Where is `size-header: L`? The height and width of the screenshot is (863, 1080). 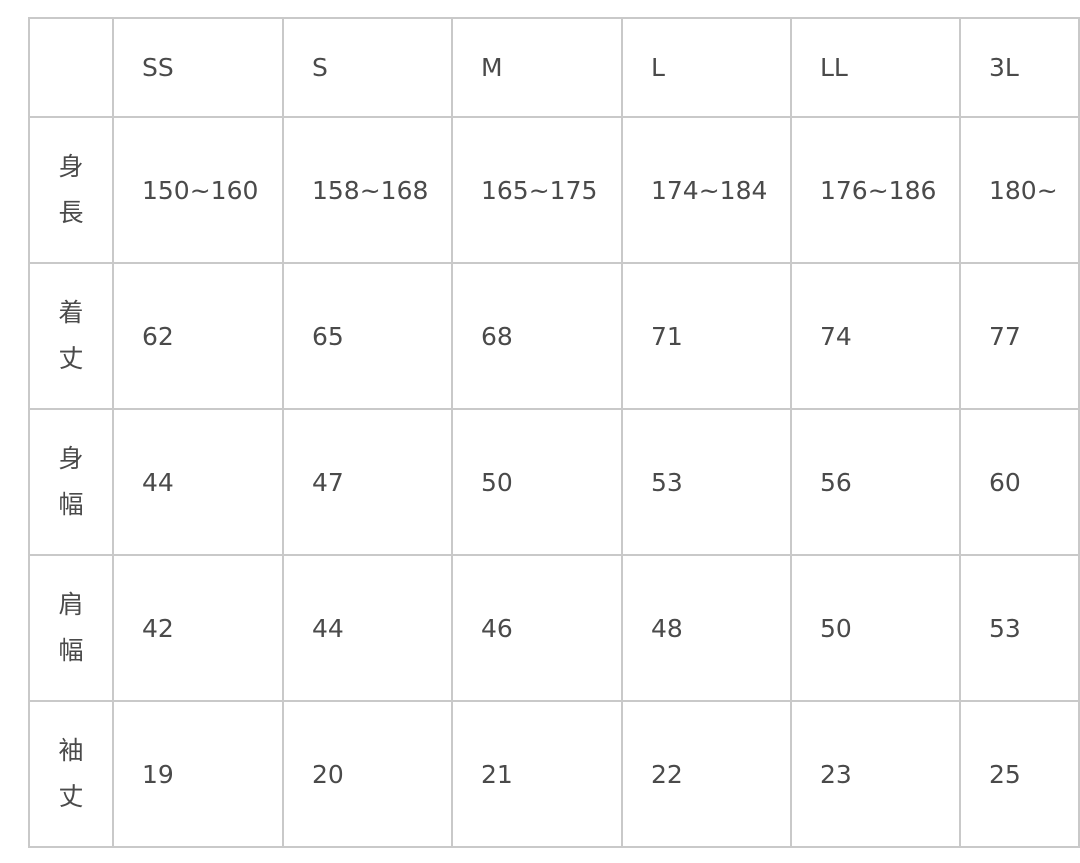 size-header: L is located at coordinates (706, 67).